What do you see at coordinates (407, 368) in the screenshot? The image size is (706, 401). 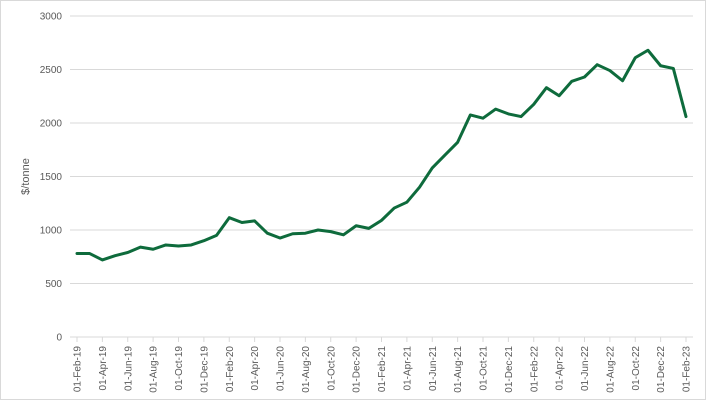 I see `x-tick-label: 01-Apr-21` at bounding box center [407, 368].